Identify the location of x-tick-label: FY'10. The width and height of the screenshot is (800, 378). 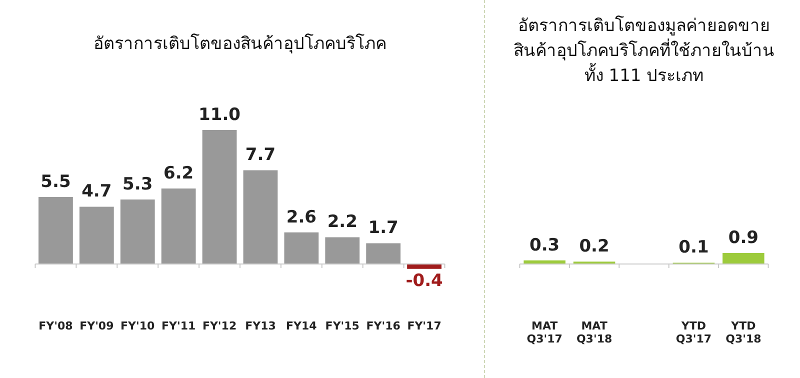
(138, 325).